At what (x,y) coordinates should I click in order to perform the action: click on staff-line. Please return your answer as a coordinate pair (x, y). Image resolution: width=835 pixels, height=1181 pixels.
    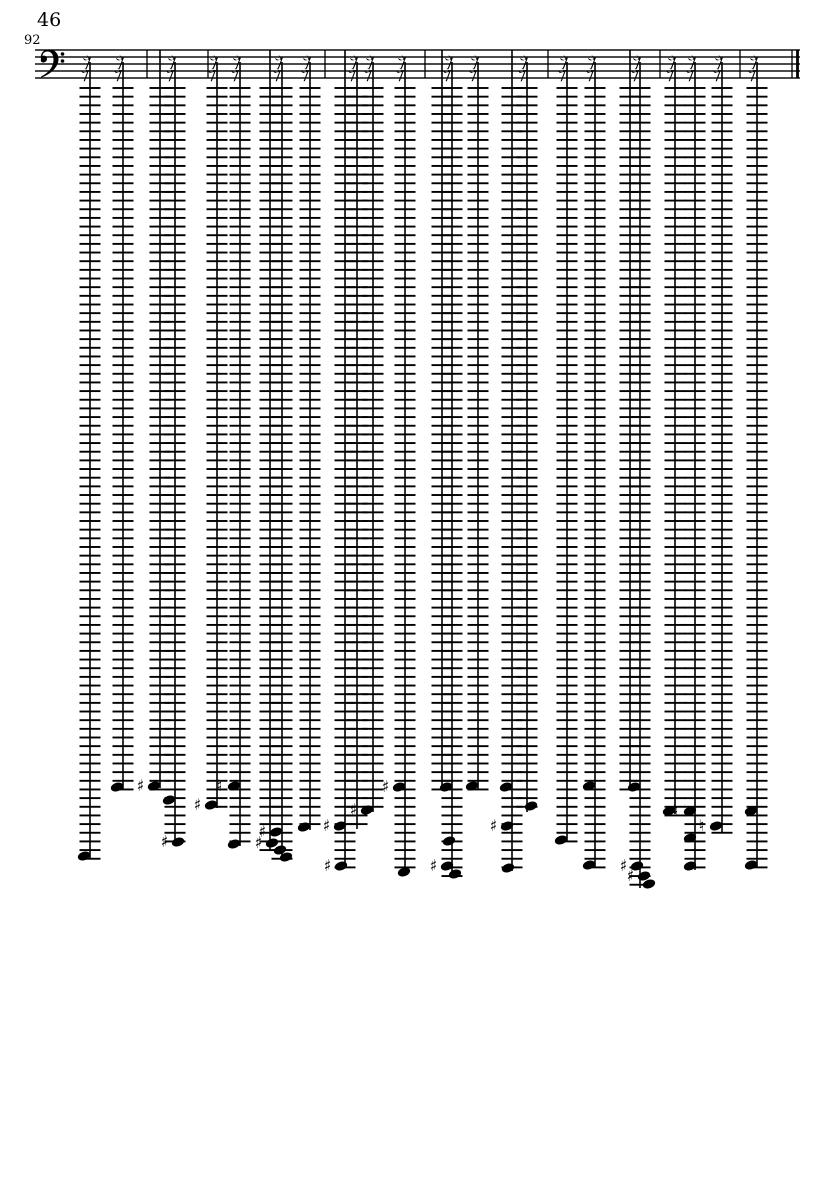
    Looking at the image, I should click on (417, 57).